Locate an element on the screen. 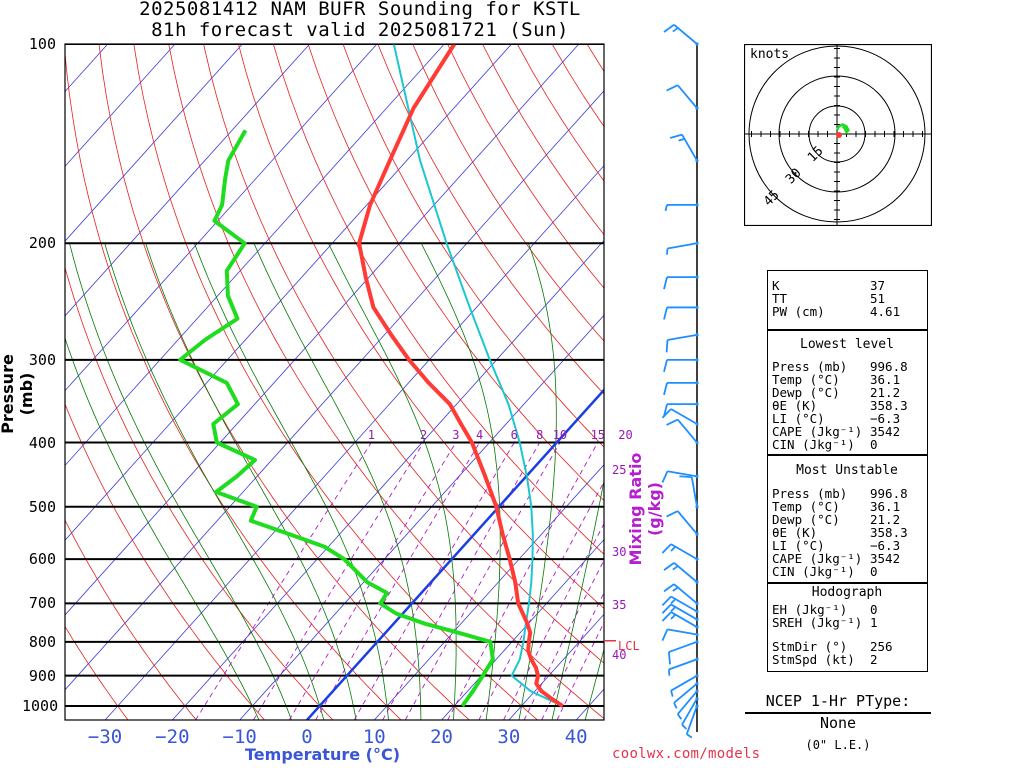  index-row: Temp (°C) 36.1 is located at coordinates (847, 379).